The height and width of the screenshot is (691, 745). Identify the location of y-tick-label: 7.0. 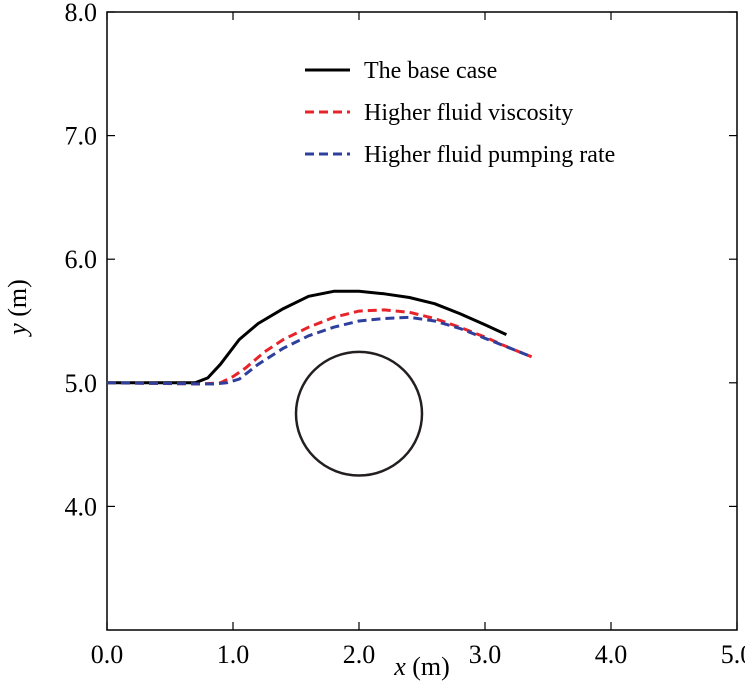
(81, 136).